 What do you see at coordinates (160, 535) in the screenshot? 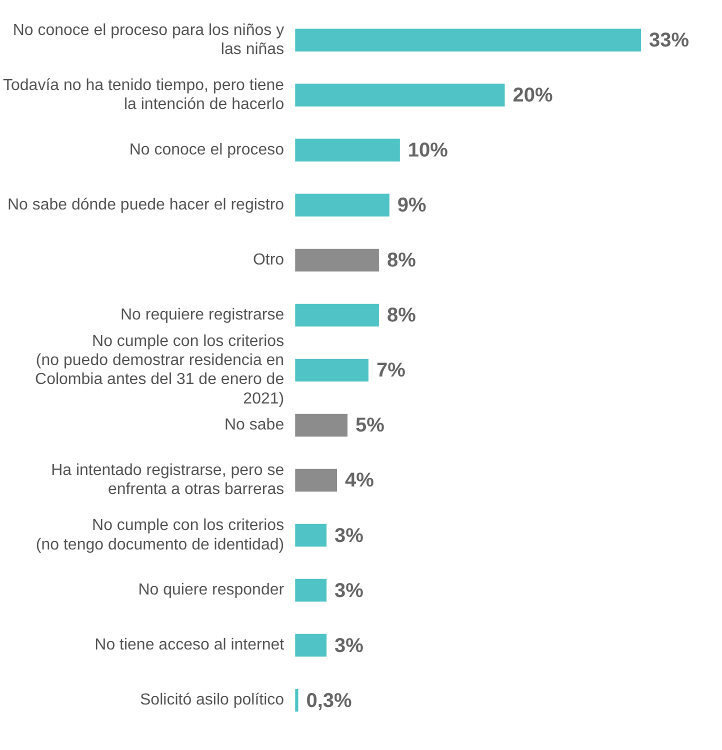
I see `y-tick-label: No cumple con los criterios (no tengo documento de identidad)` at bounding box center [160, 535].